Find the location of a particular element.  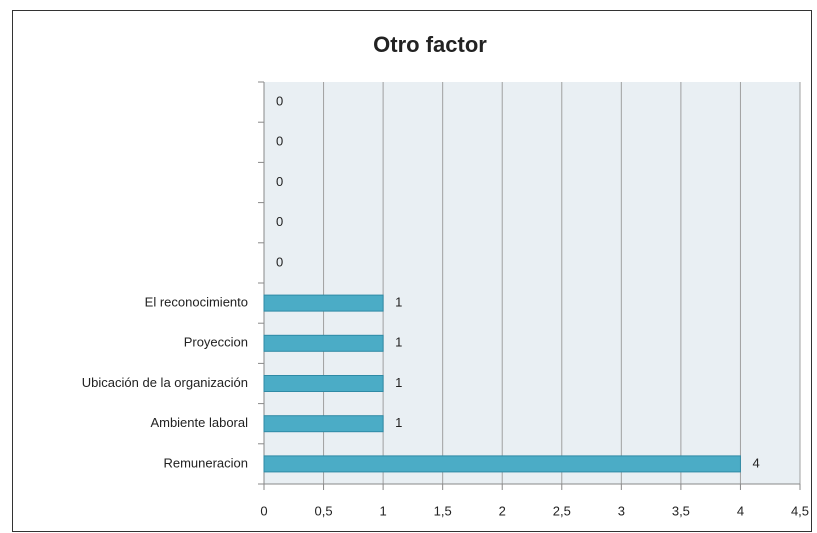

x-tick-label: 0,5 is located at coordinates (324, 510).